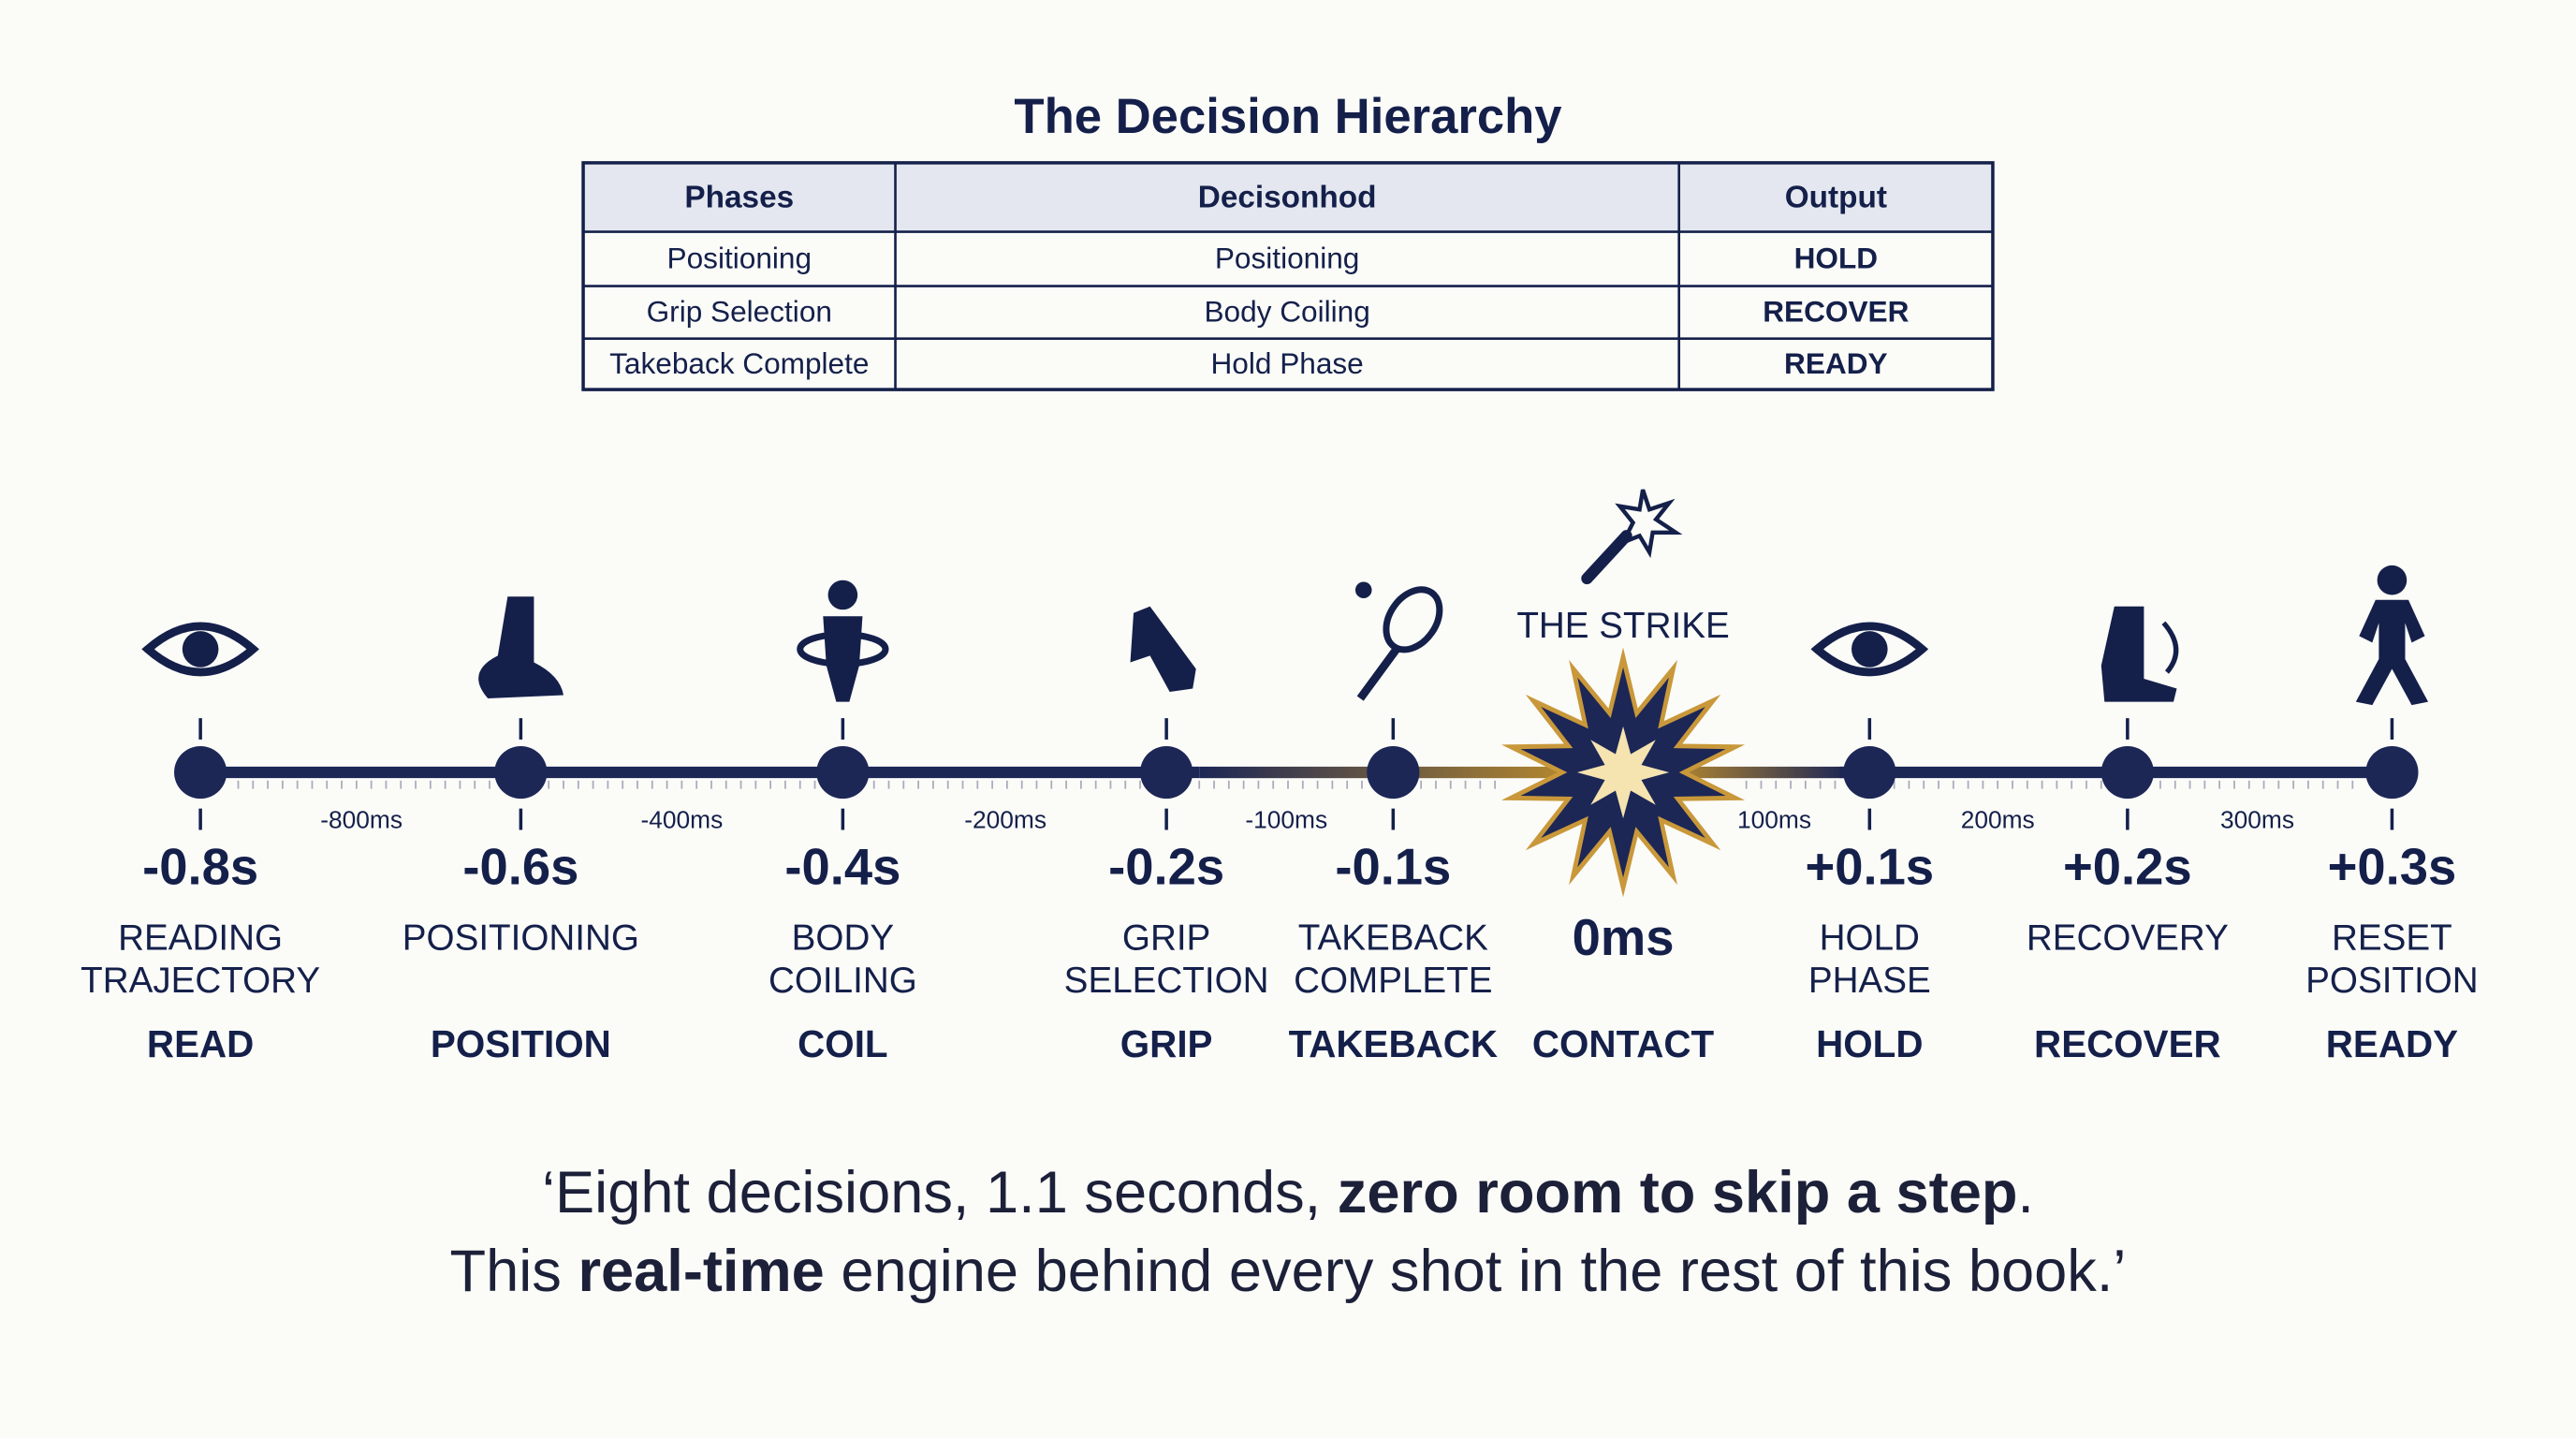 This screenshot has width=2576, height=1438. What do you see at coordinates (2170, 647) in the screenshot?
I see `arrow` at bounding box center [2170, 647].